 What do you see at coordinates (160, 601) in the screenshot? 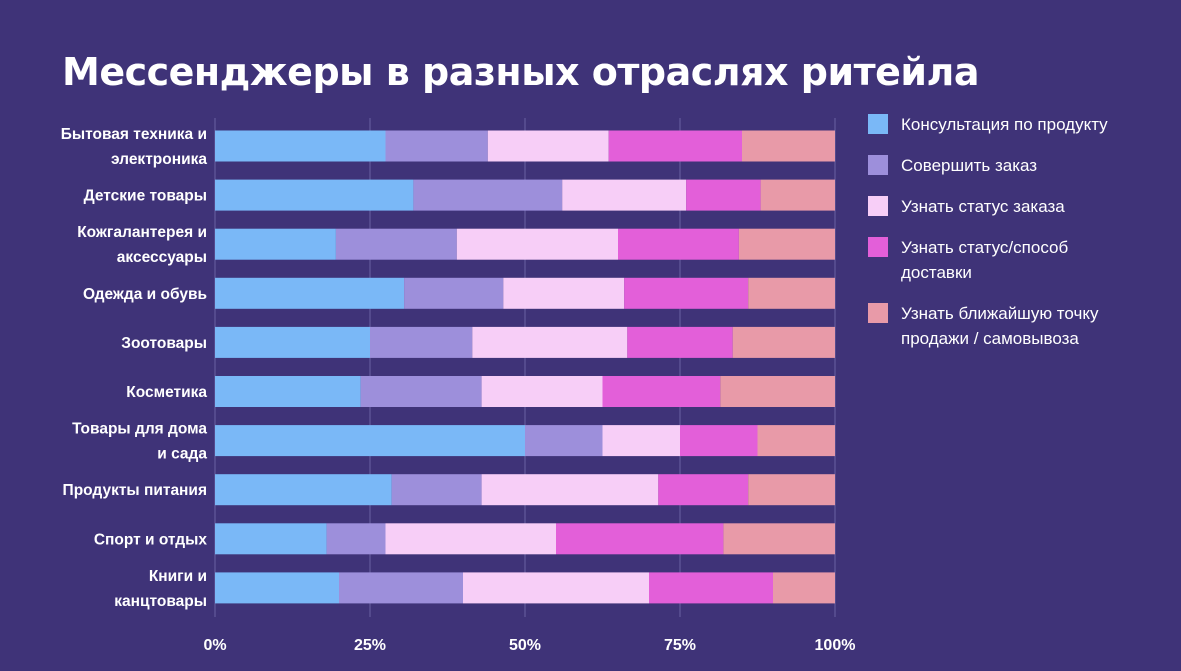
I see `category-label: канцтовары` at bounding box center [160, 601].